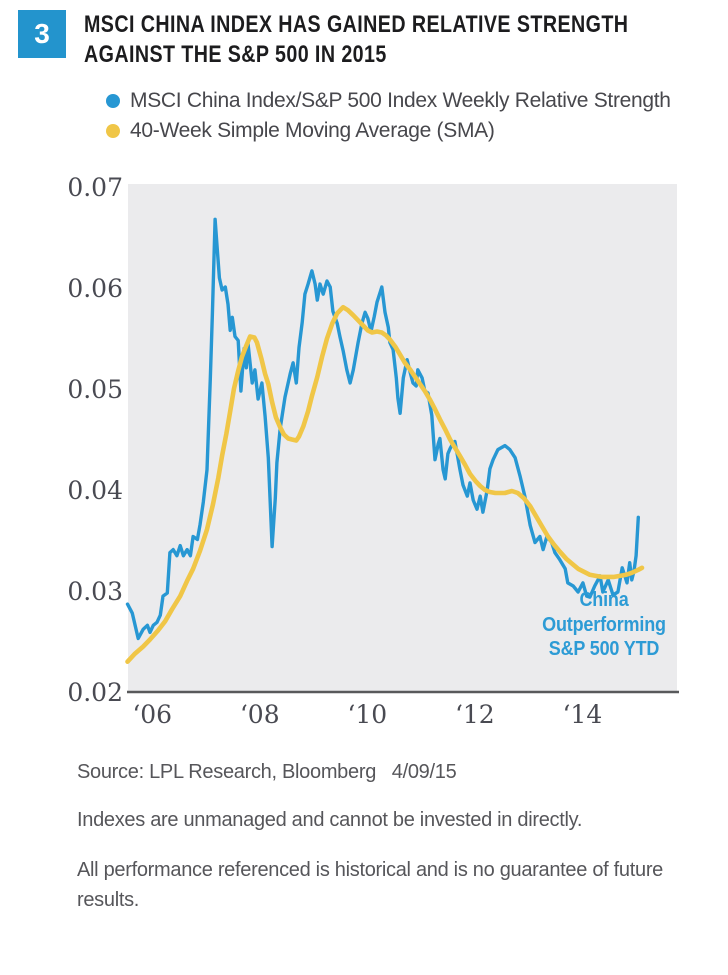 Image resolution: width=728 pixels, height=975 pixels. I want to click on blue-dot-icon, so click(113, 101).